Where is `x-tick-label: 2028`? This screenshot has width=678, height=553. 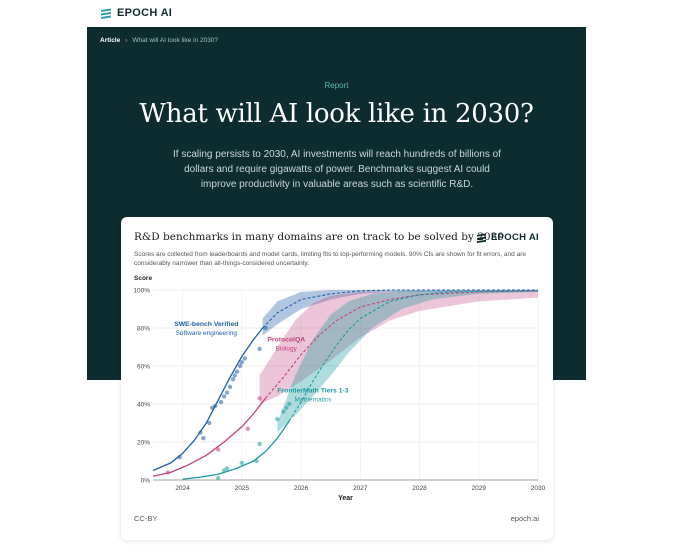 x-tick-label: 2028 is located at coordinates (419, 488).